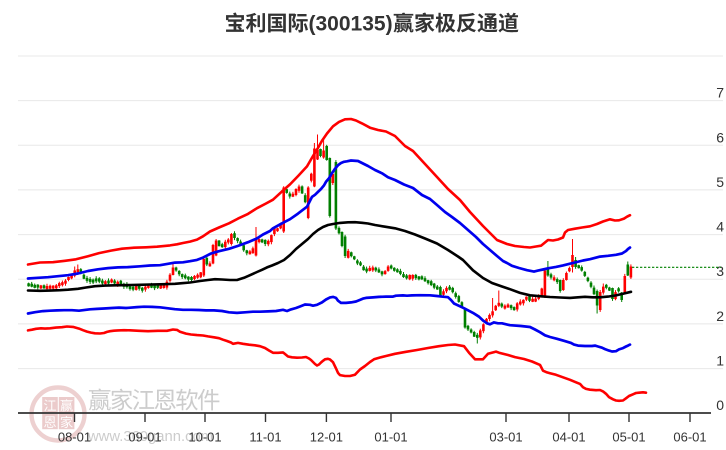  What do you see at coordinates (144, 437) in the screenshot?
I see `svg-text: 09-01` at bounding box center [144, 437].